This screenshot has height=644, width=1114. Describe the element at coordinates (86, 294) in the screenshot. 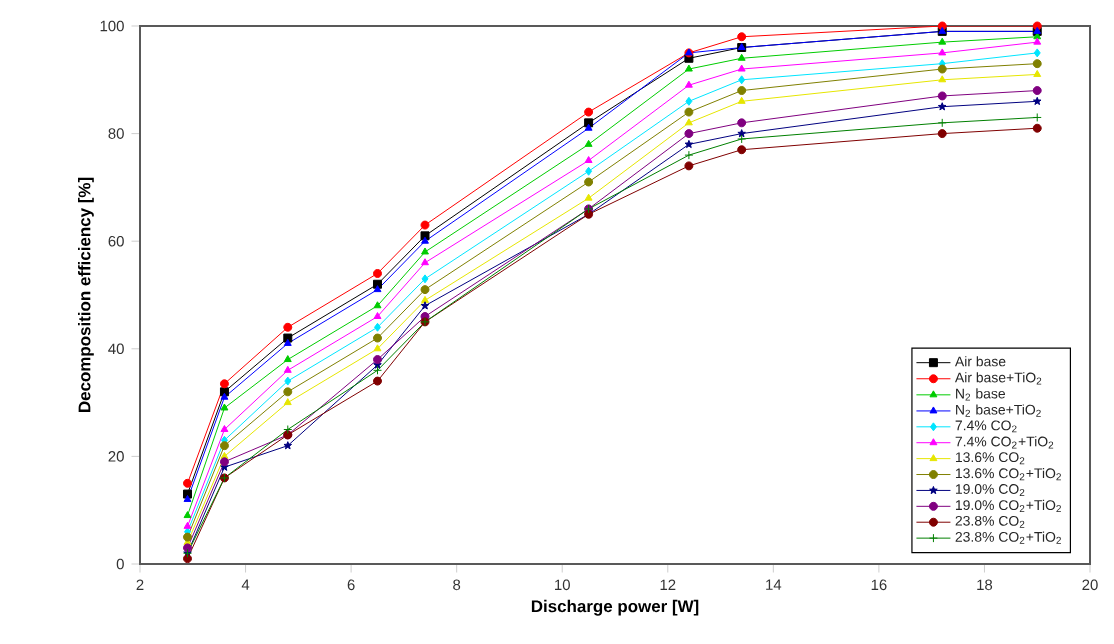

I see `y-axis-title: Decomposition efficiency [%]` at that location.